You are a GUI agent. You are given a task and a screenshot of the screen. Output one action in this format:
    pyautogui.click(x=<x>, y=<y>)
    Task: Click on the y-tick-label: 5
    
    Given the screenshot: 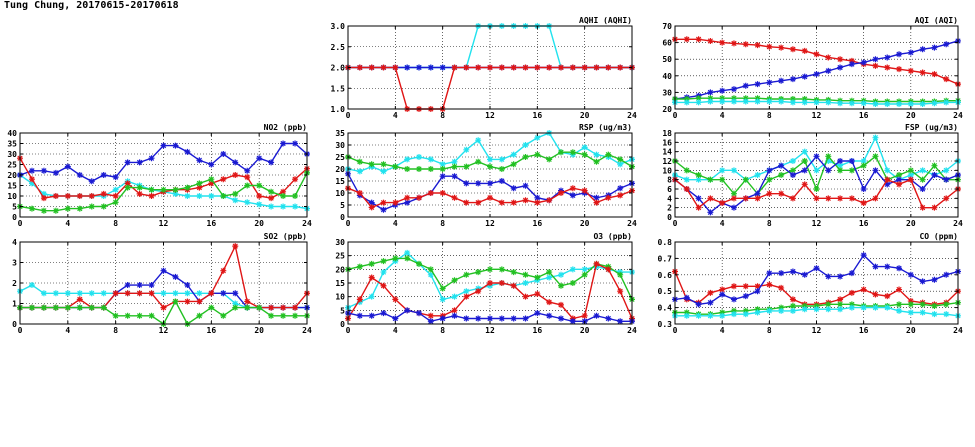 What is the action you would take?
    pyautogui.click(x=14, y=207)
    